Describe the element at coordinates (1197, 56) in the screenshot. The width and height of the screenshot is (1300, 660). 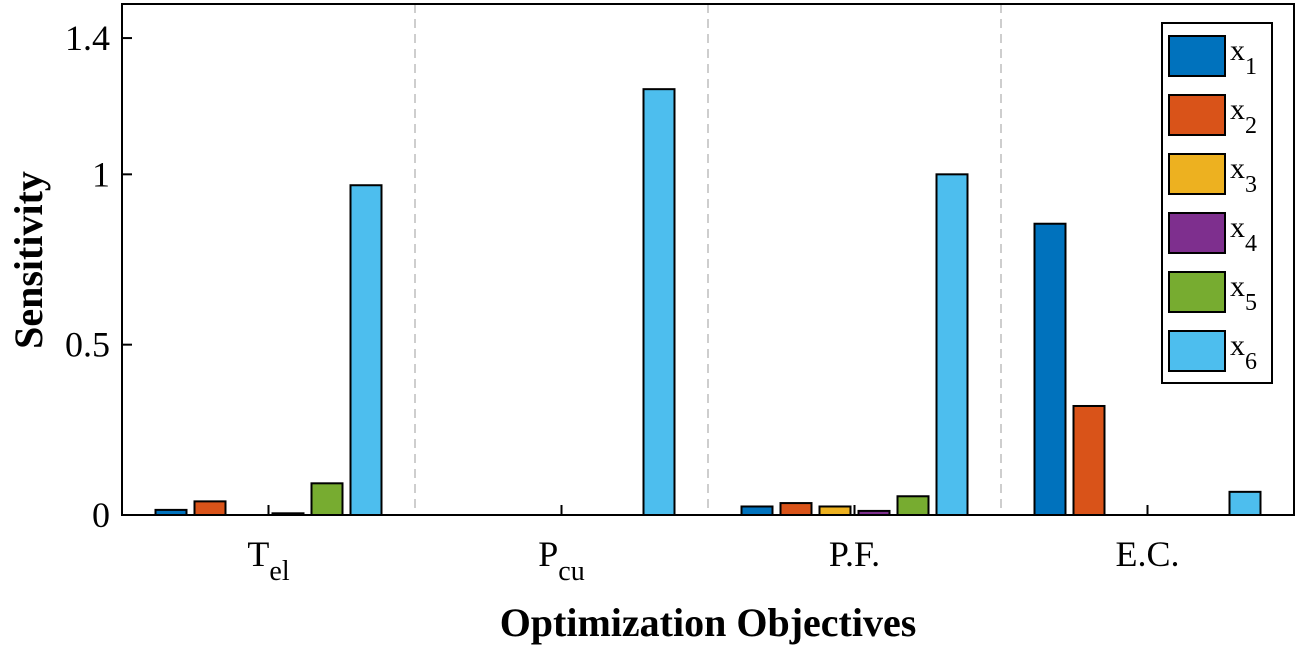
I see `legend-swatch-x1` at that location.